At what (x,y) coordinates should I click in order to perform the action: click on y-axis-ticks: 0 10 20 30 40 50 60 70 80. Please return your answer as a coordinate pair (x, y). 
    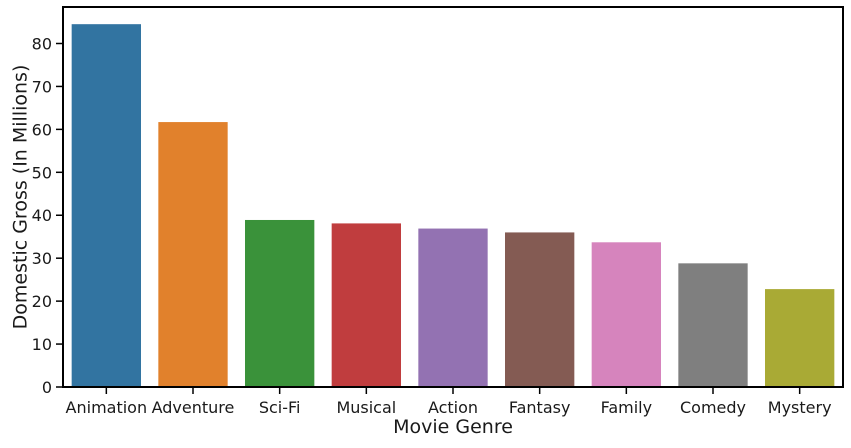
    Looking at the image, I should click on (47, 215).